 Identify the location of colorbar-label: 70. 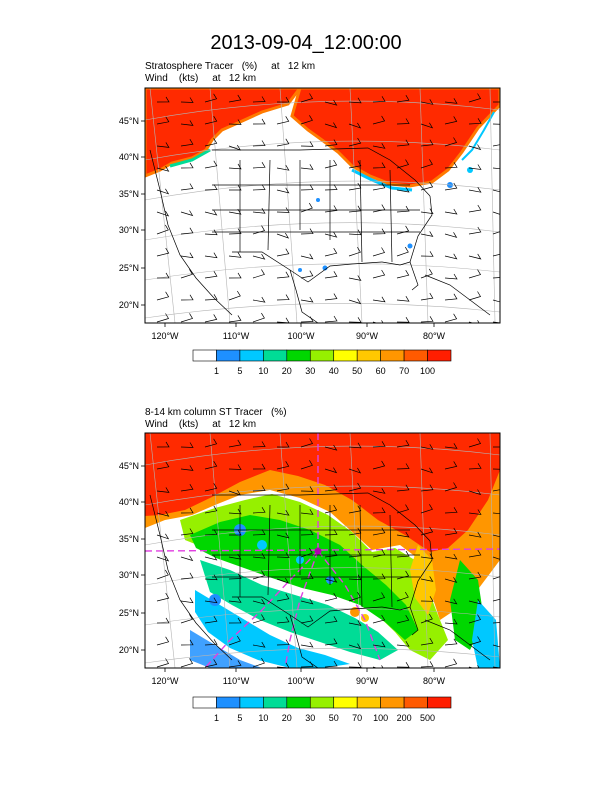
(404, 371).